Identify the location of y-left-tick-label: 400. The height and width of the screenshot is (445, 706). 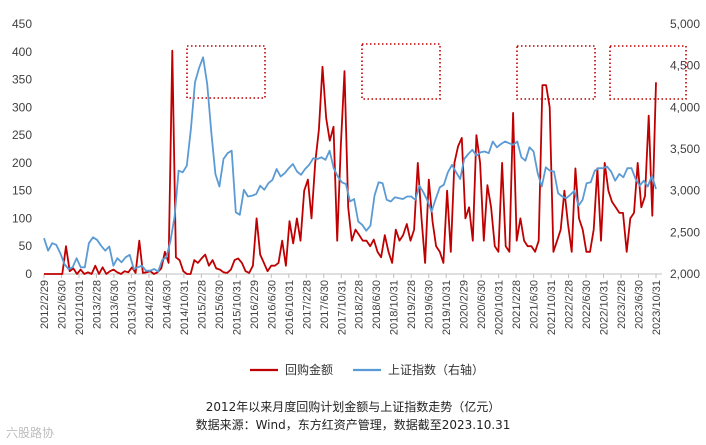
(22, 52).